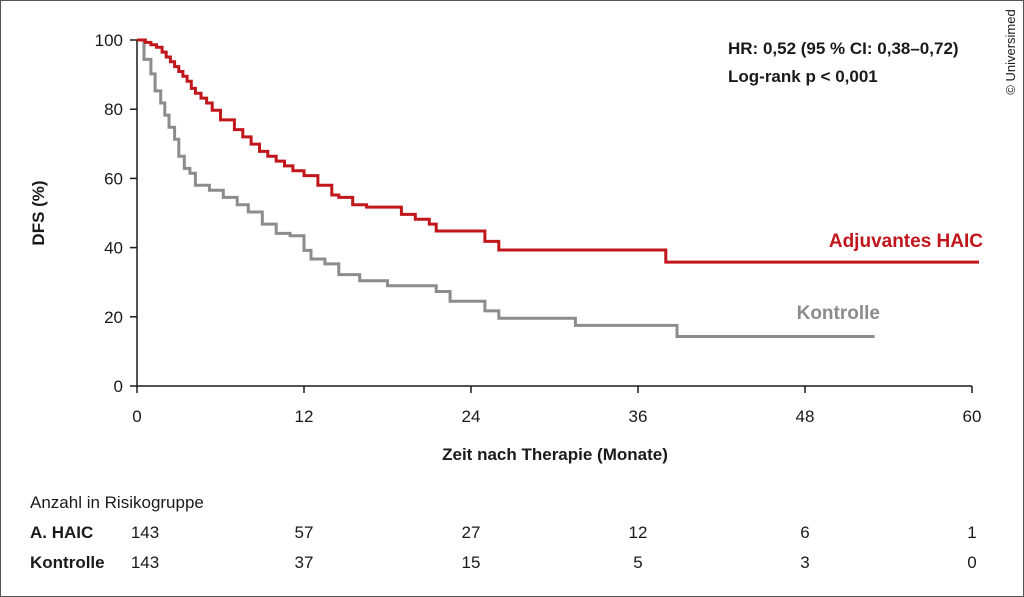  Describe the element at coordinates (556, 406) in the screenshot. I see `x-ticks: 0 12 24 36 48 60` at that location.